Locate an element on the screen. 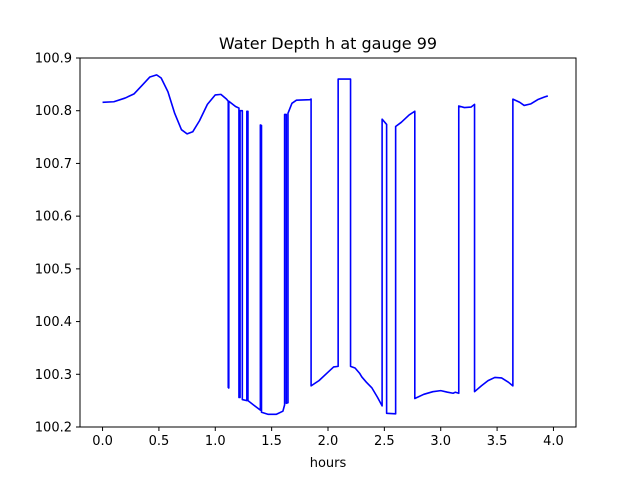  x-axis-ticks: 0.0 0.5 1.0 1.5 2.0 2.5 3.0 3.5 4.0 is located at coordinates (328, 438).